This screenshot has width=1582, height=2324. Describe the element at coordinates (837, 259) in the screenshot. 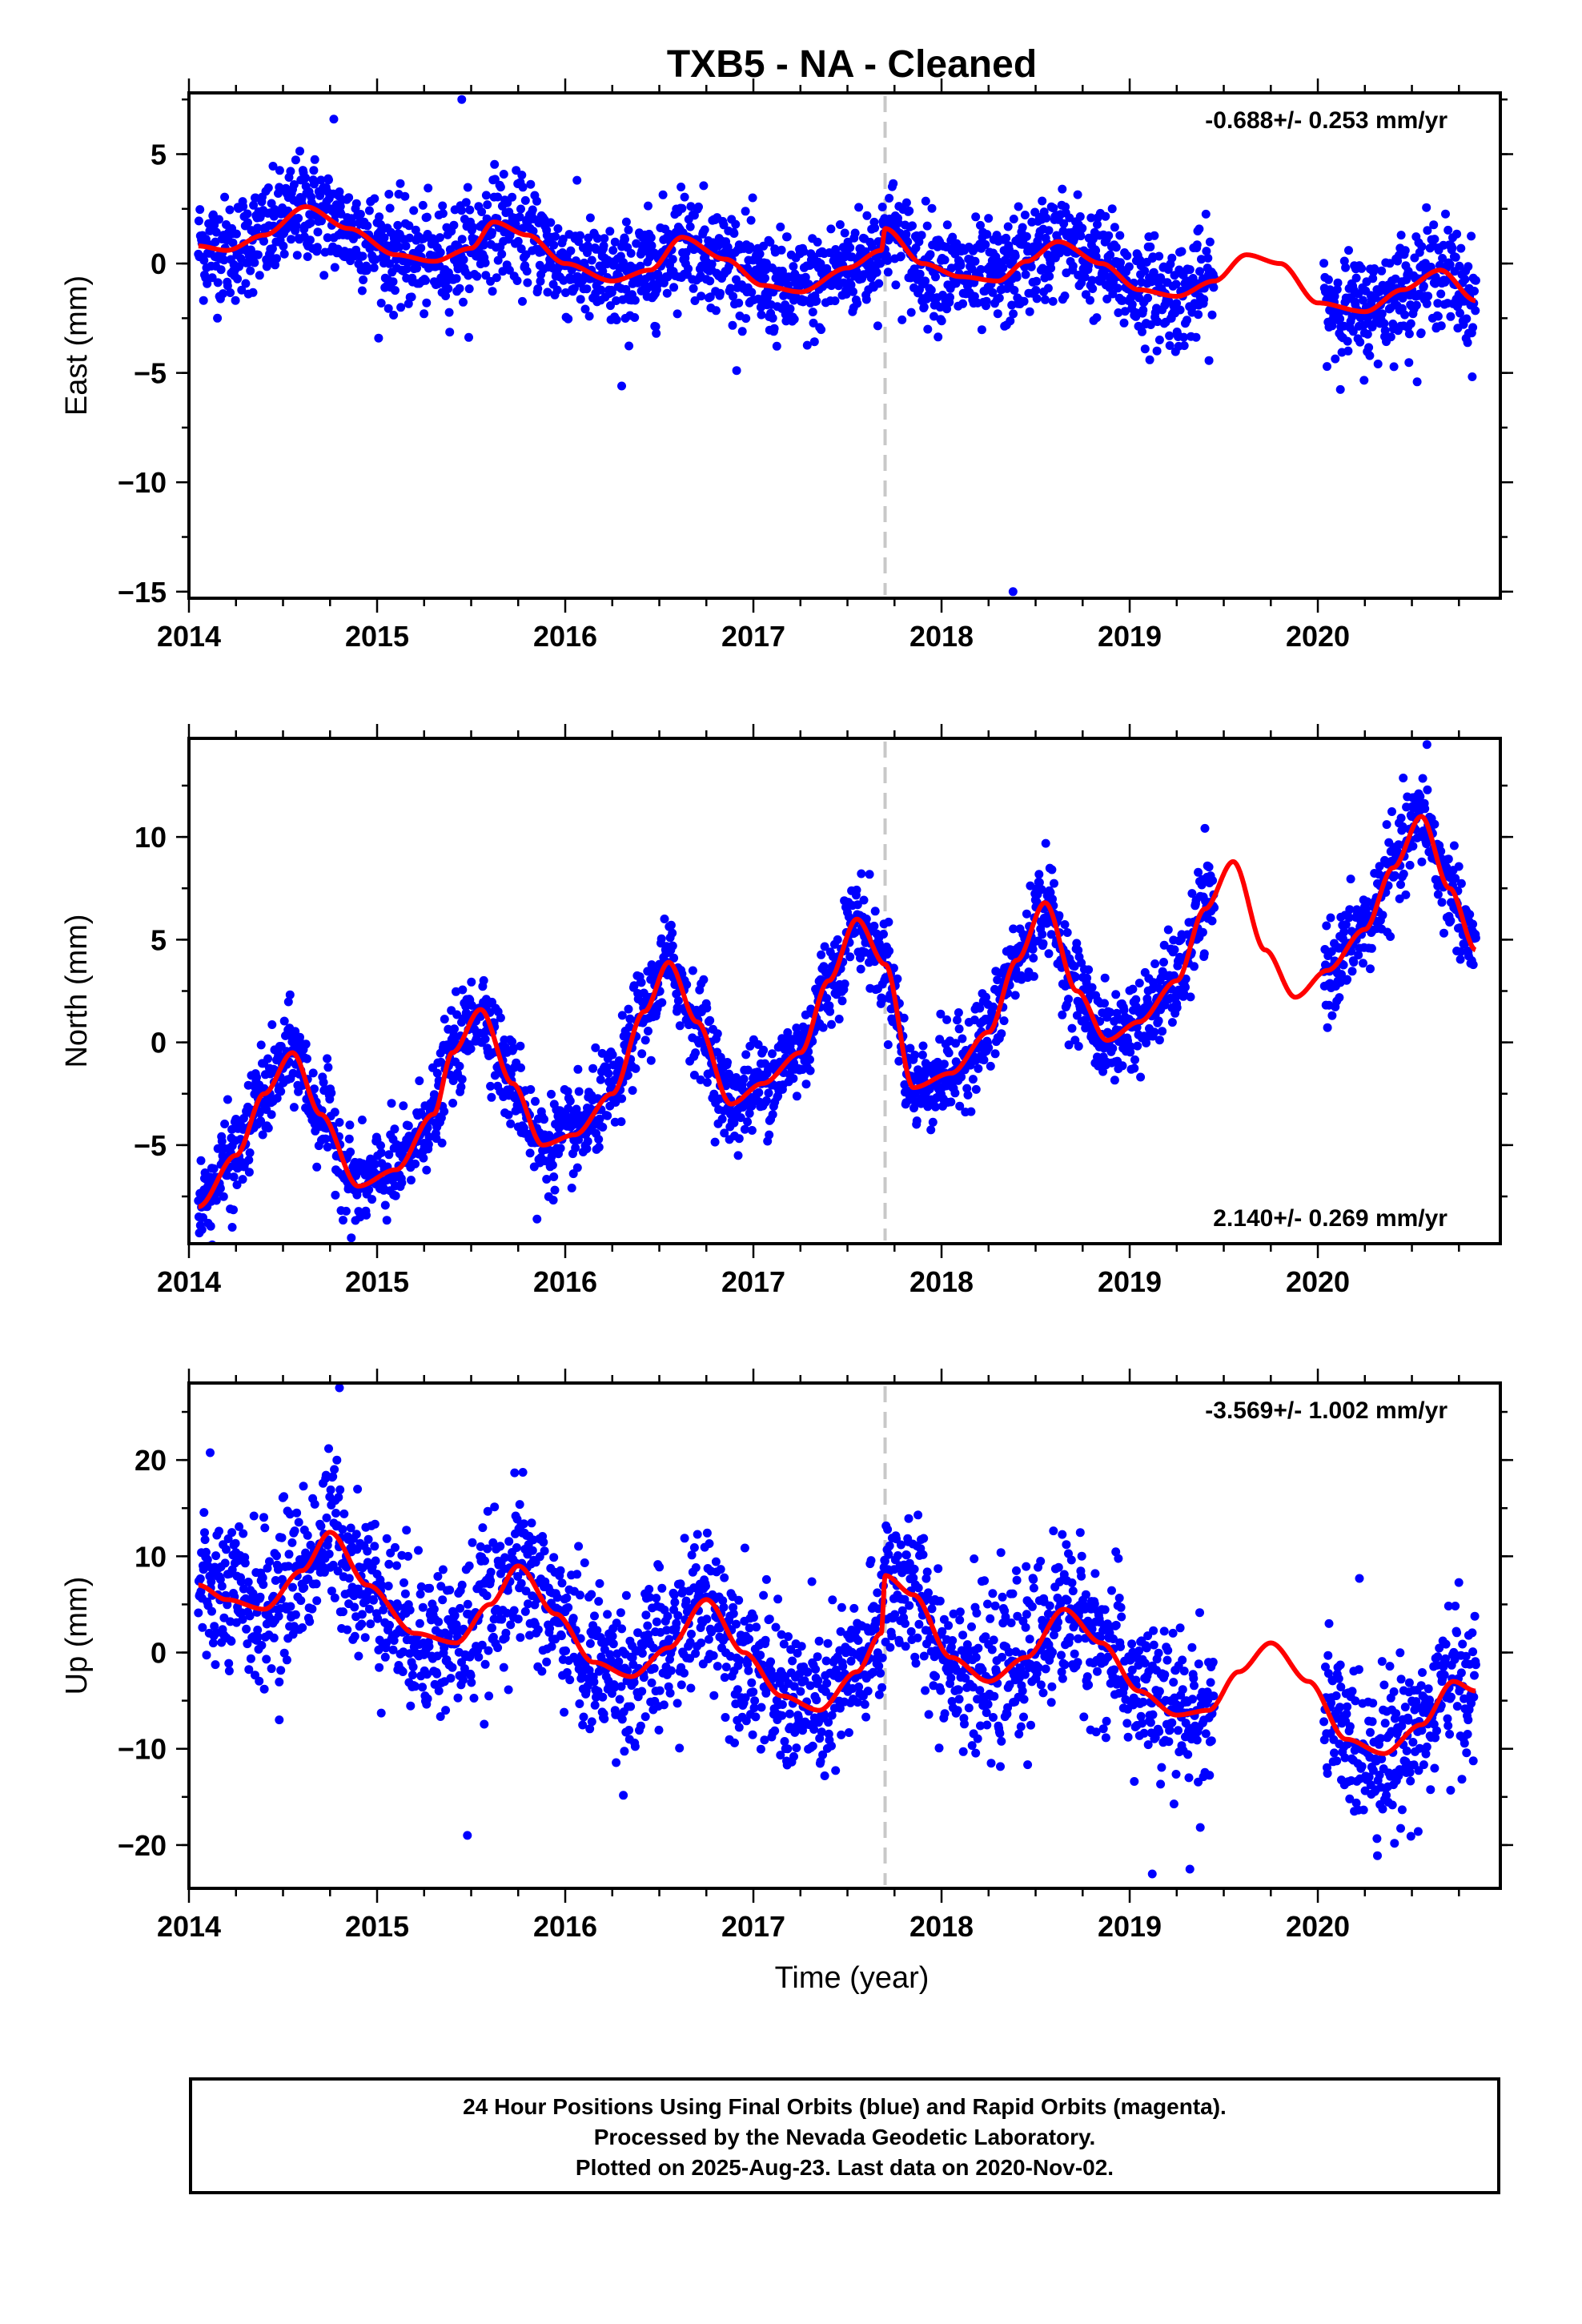

I see `east-fit-curve` at that location.